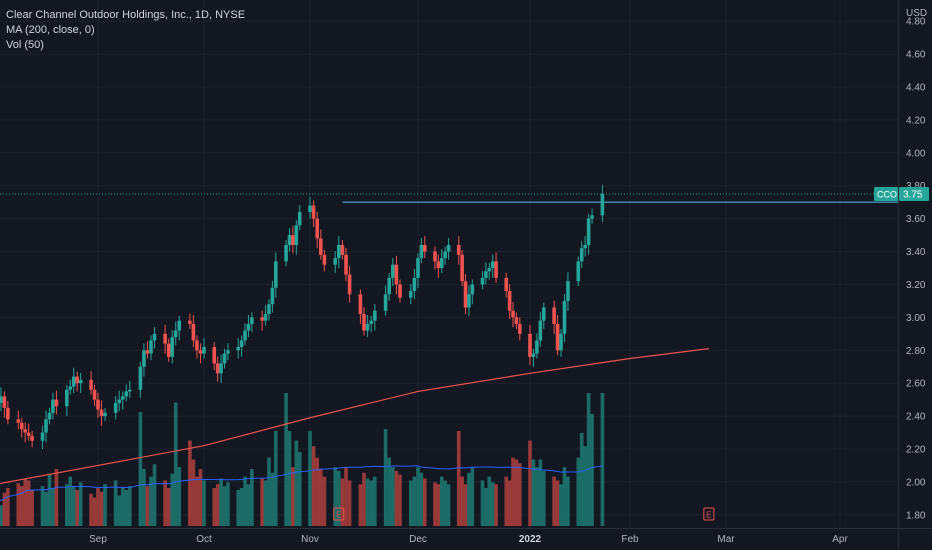 This screenshot has width=932, height=550. I want to click on earnings-marker, so click(339, 514).